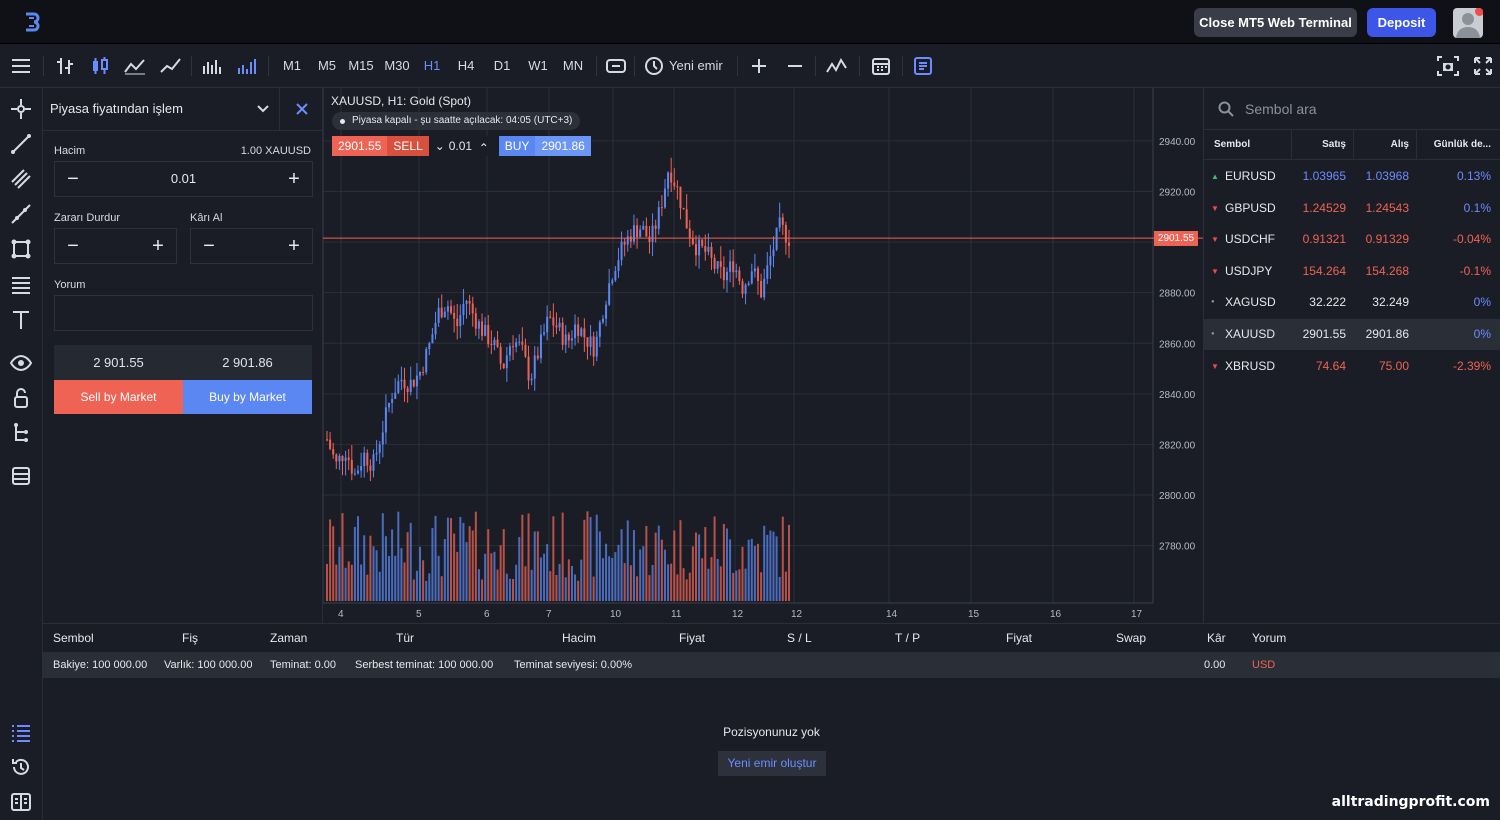 This screenshot has width=1500, height=820. I want to click on create-order-button: Yeni emir oluştur, so click(772, 763).